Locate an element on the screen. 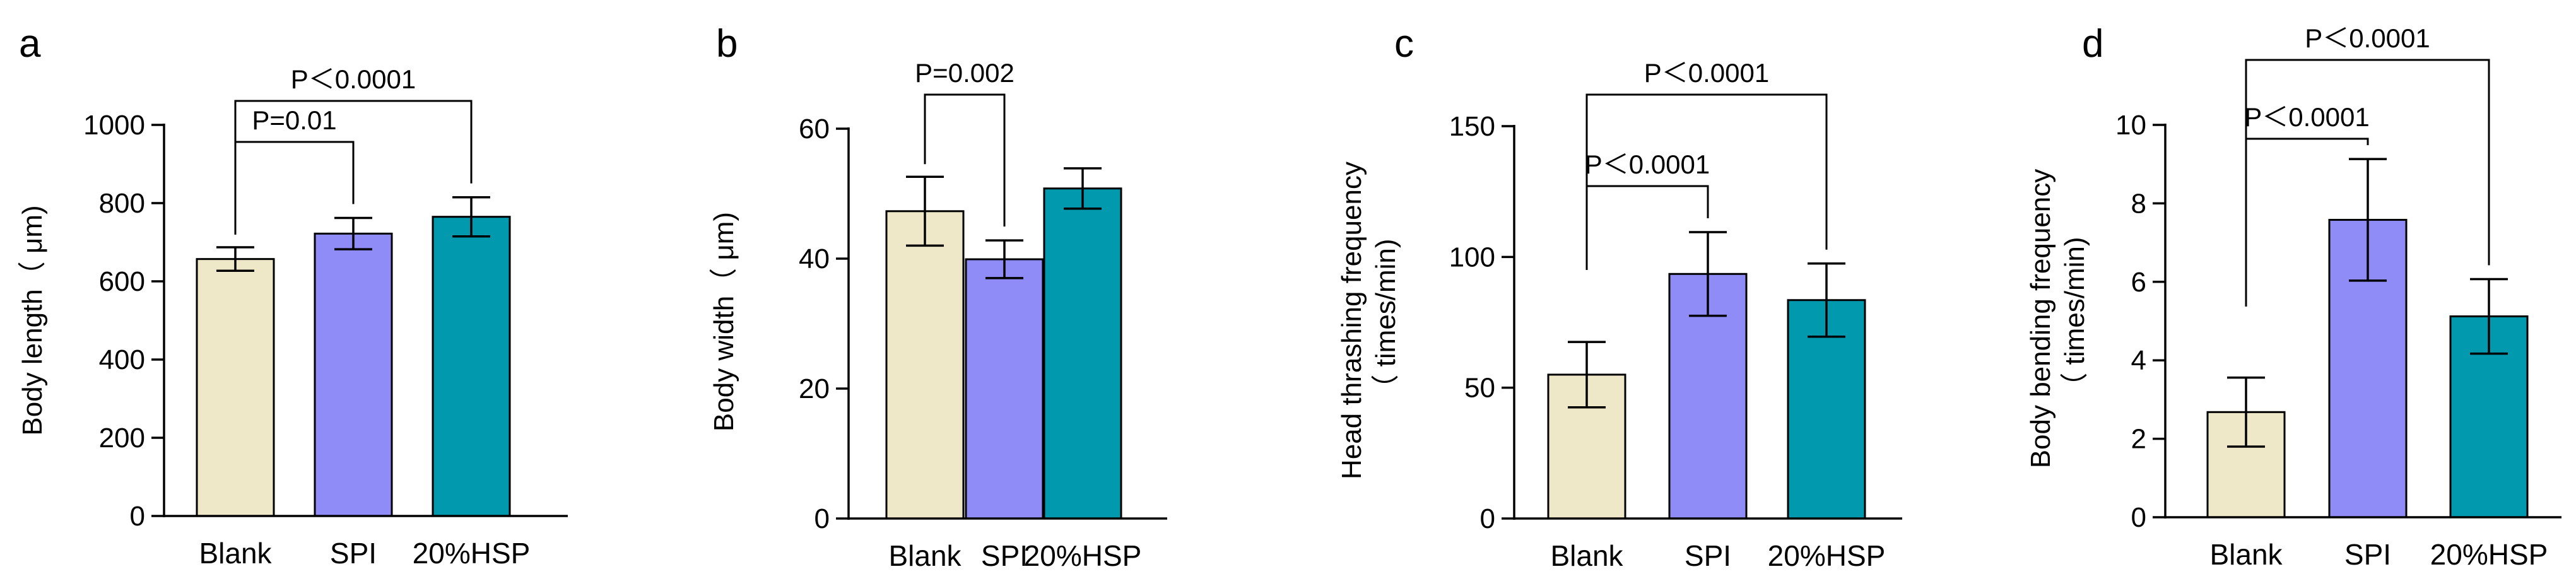 The image size is (2576, 586). panel-letter-a: a is located at coordinates (30, 44).